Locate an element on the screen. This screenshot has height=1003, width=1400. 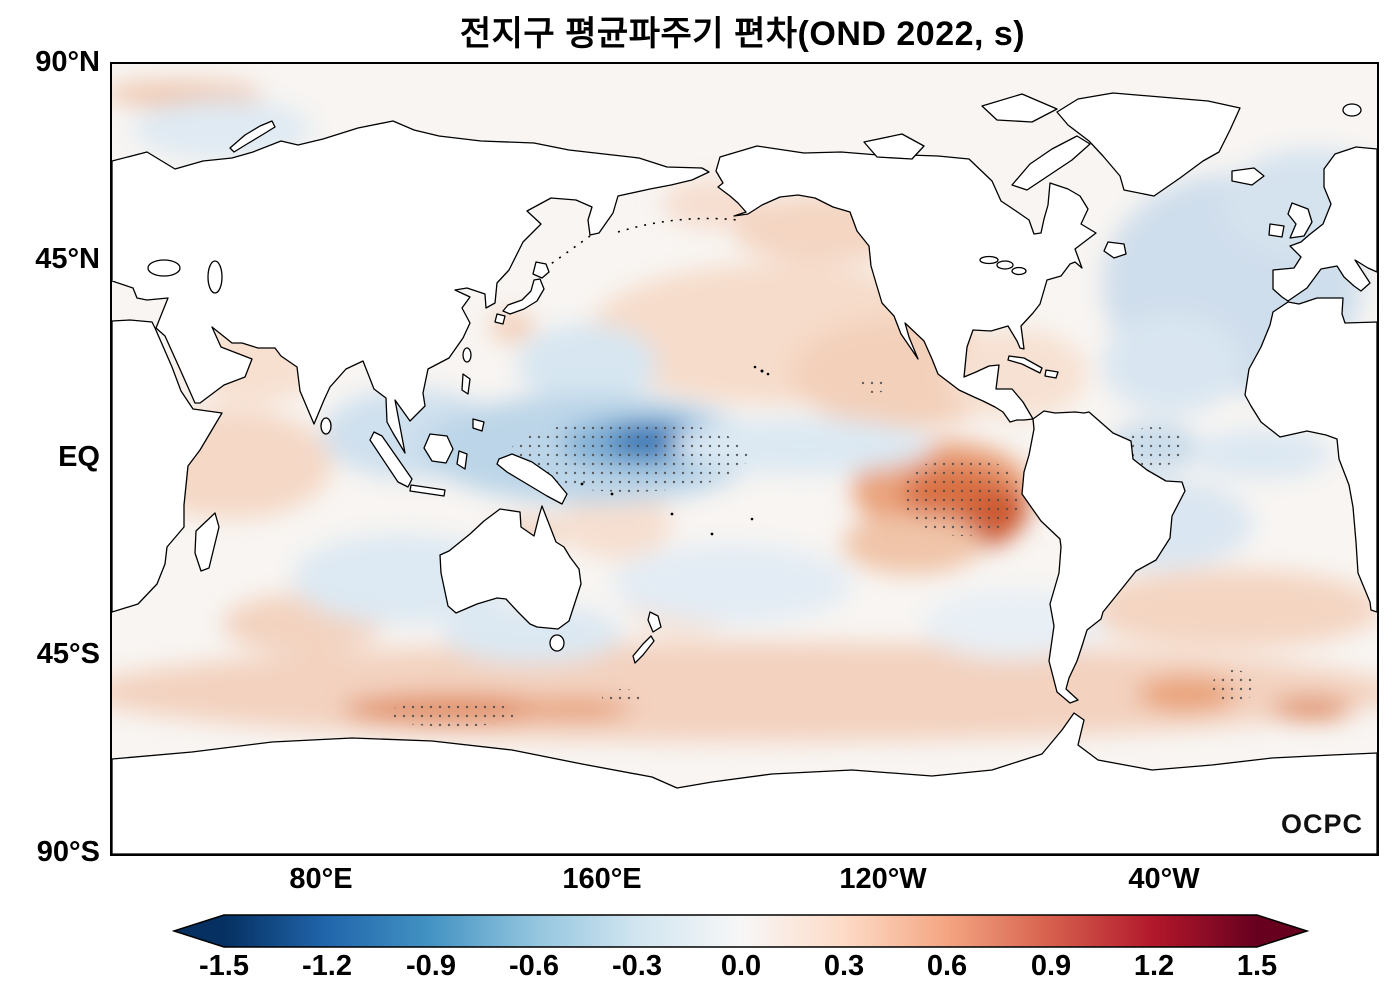
landmass-africa-east is located at coordinates (167, 466).